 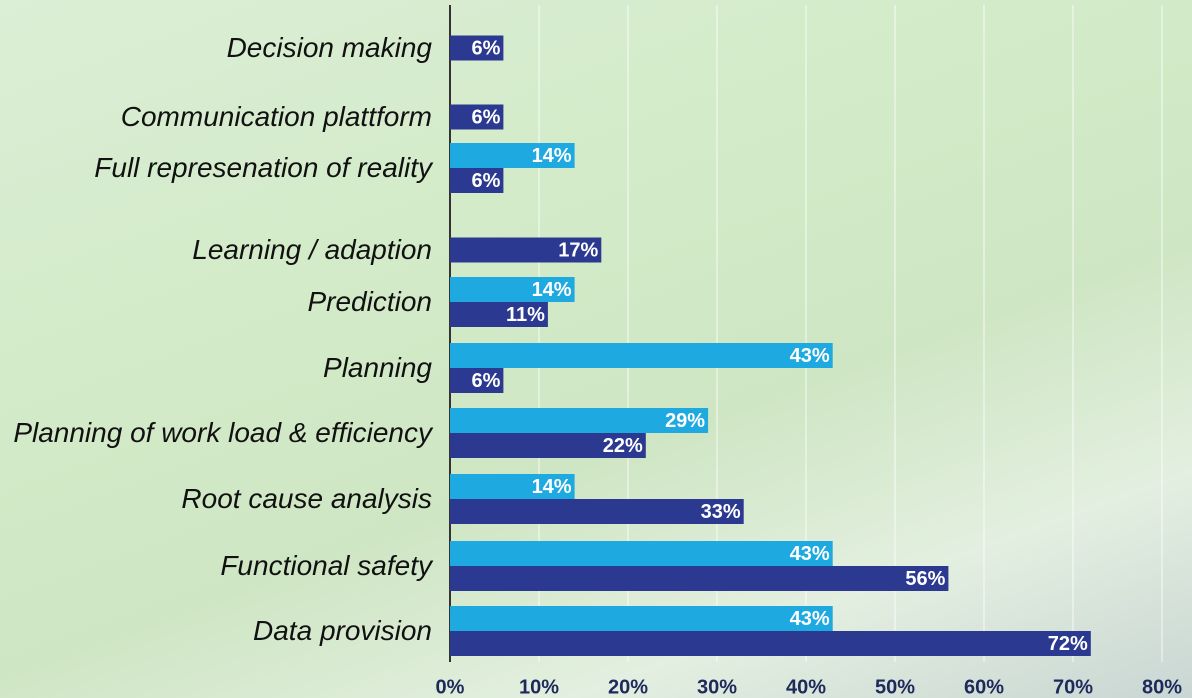 What do you see at coordinates (717, 687) in the screenshot?
I see `x-tick-label: 30%` at bounding box center [717, 687].